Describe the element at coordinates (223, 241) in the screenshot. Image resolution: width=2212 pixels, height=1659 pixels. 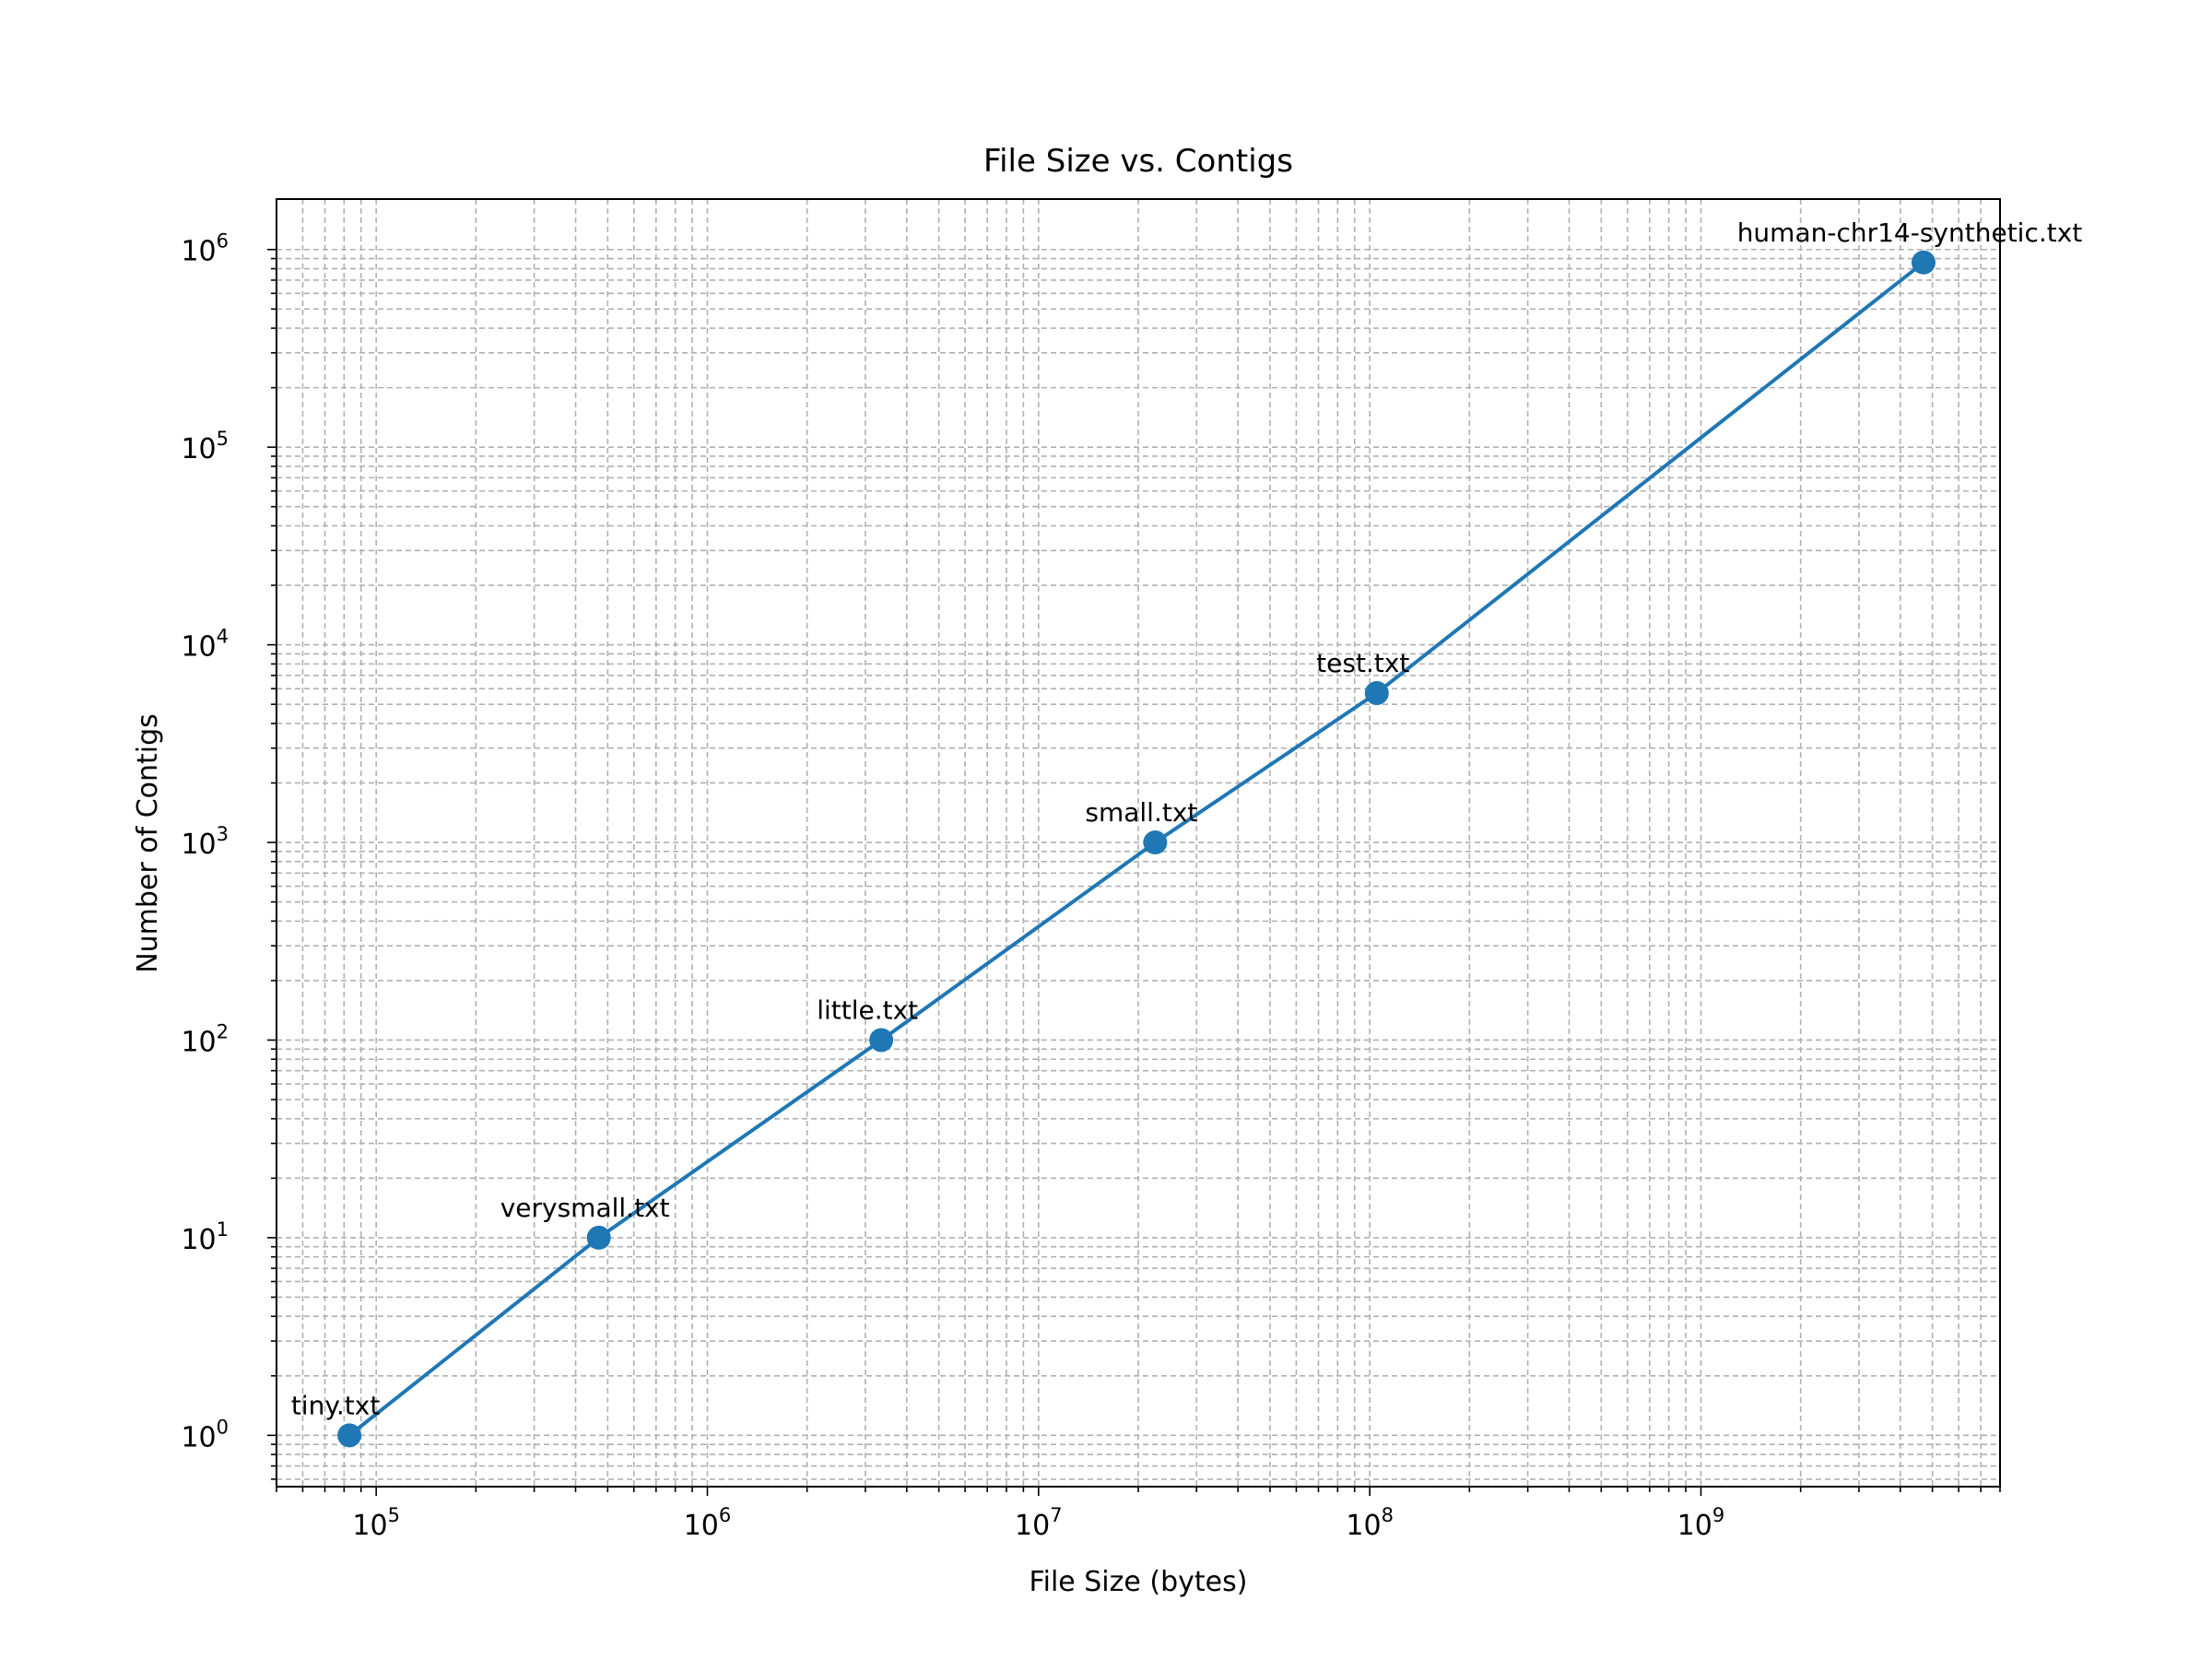
I see `y-tick-exp: 6` at that location.